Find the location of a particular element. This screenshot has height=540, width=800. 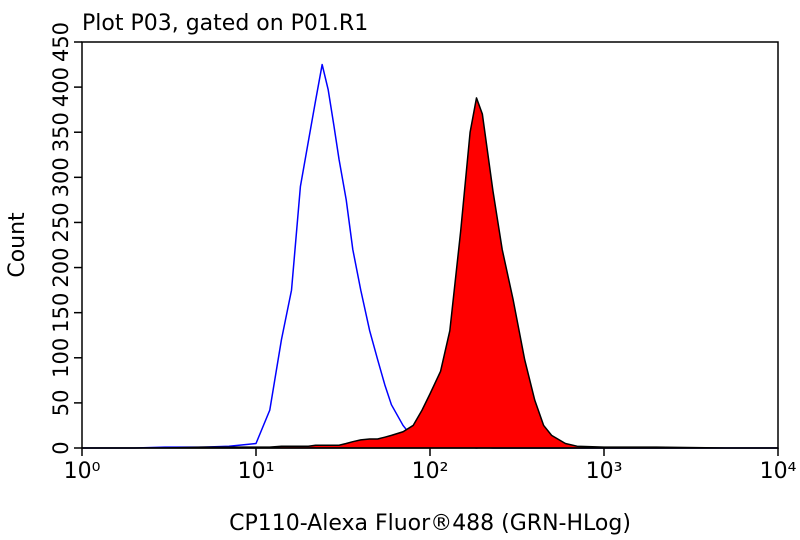

x-tick-label: 10¹ is located at coordinates (256, 471).